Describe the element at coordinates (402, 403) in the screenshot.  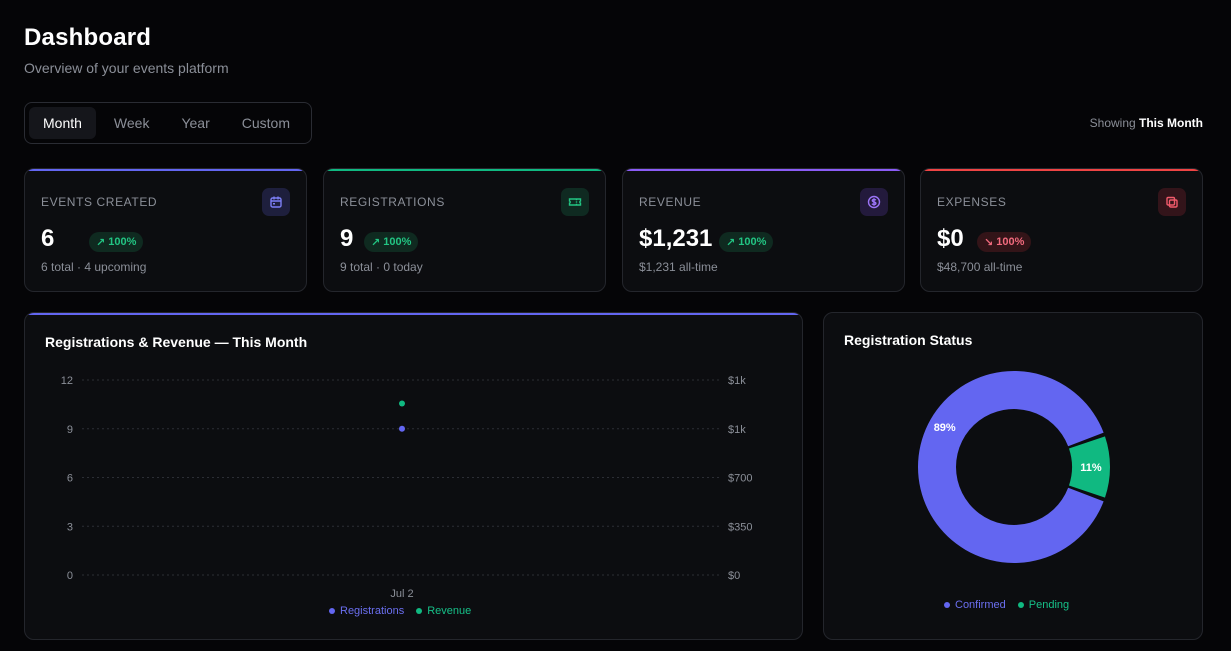
I see `data-point-revenue` at that location.